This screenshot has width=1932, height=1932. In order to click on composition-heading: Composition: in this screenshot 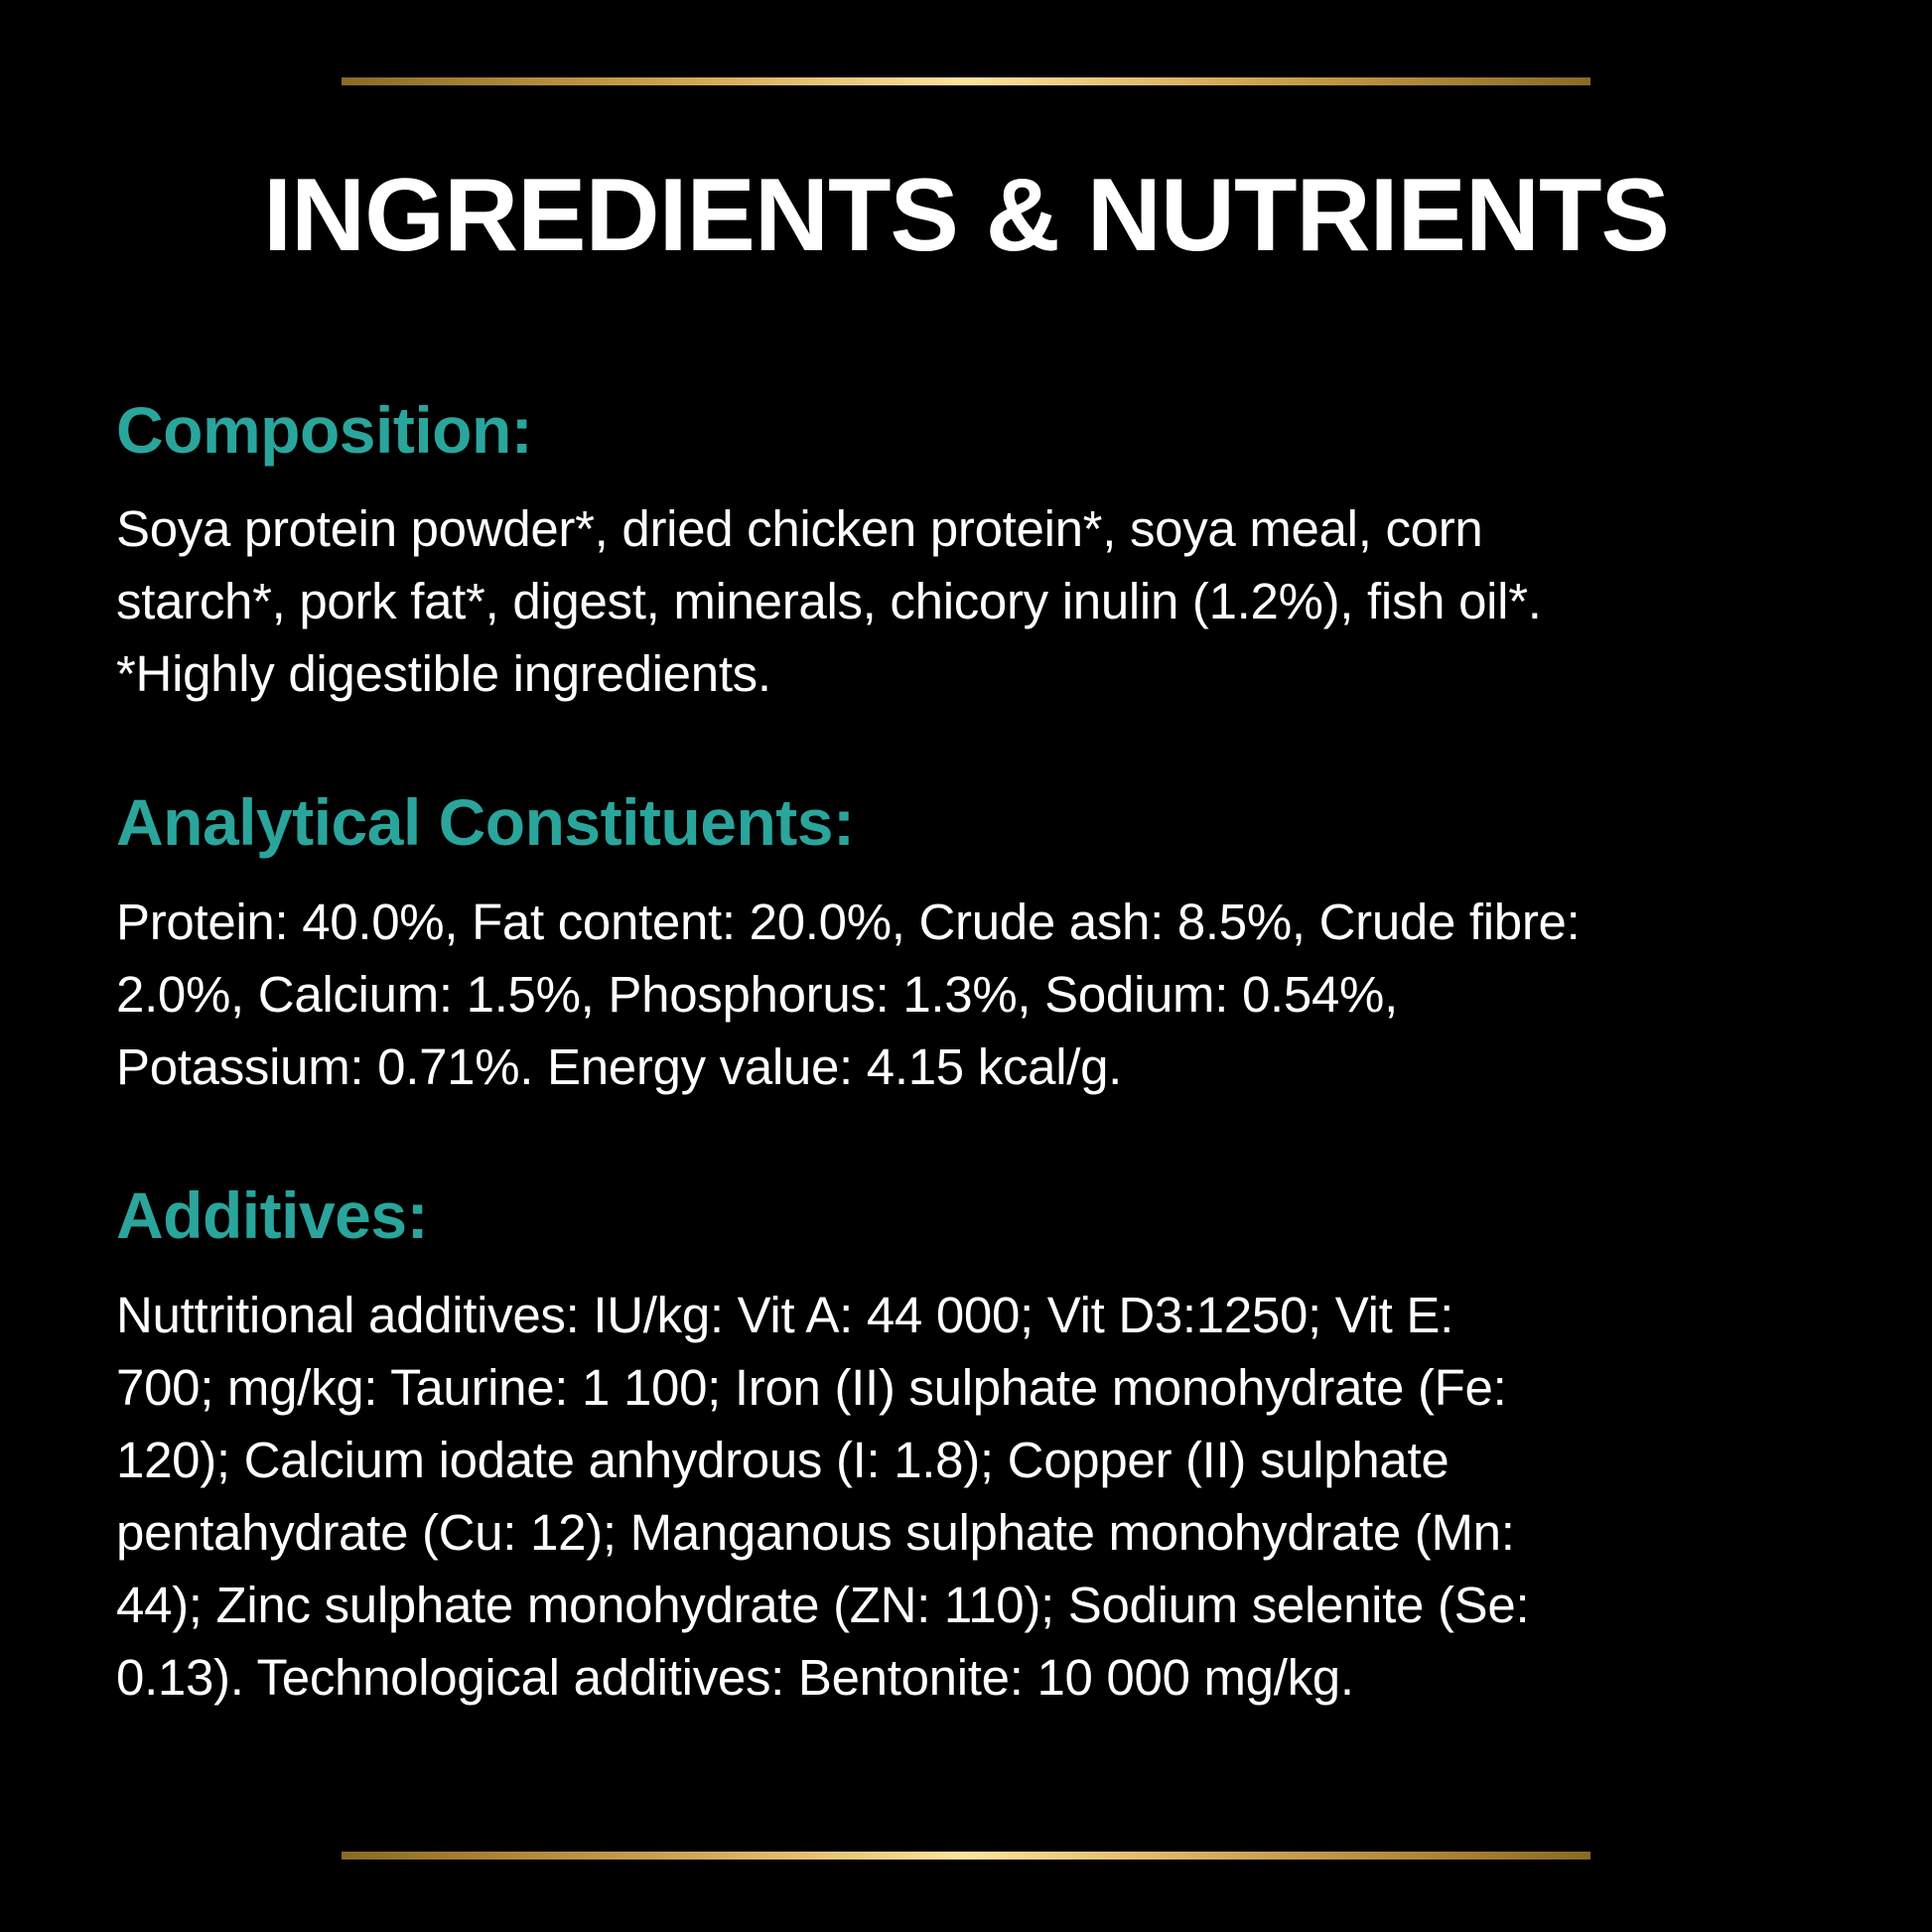, I will do `click(324, 430)`.